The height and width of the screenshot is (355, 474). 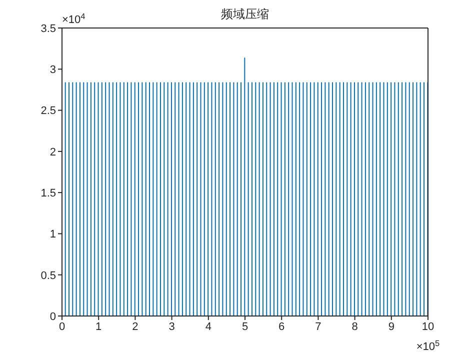 I want to click on y-tick-label: 1, so click(x=53, y=234).